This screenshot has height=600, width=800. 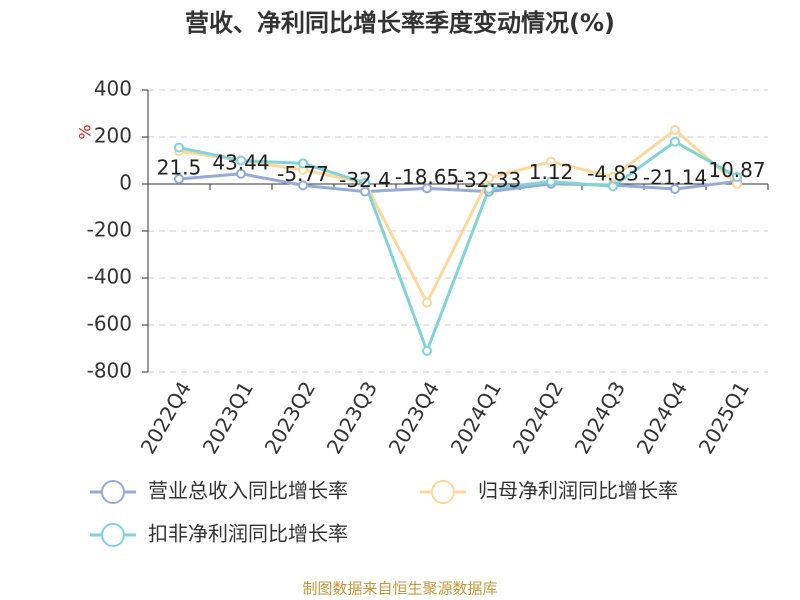 What do you see at coordinates (113, 89) in the screenshot?
I see `y-tick-label: 400` at bounding box center [113, 89].